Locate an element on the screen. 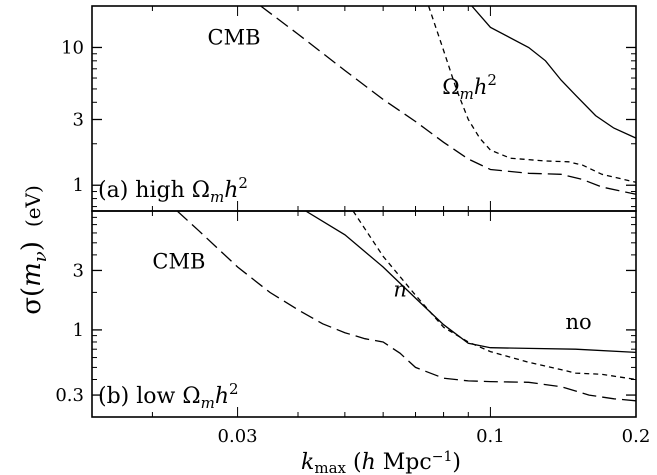 This screenshot has width=657, height=475. annotation-top: CMB is located at coordinates (234, 38).